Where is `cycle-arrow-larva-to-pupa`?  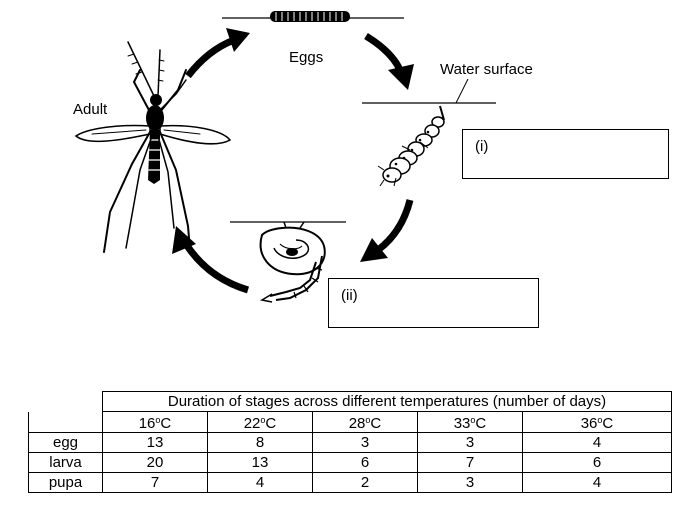
cycle-arrow-larva-to-pupa is located at coordinates (387, 230).